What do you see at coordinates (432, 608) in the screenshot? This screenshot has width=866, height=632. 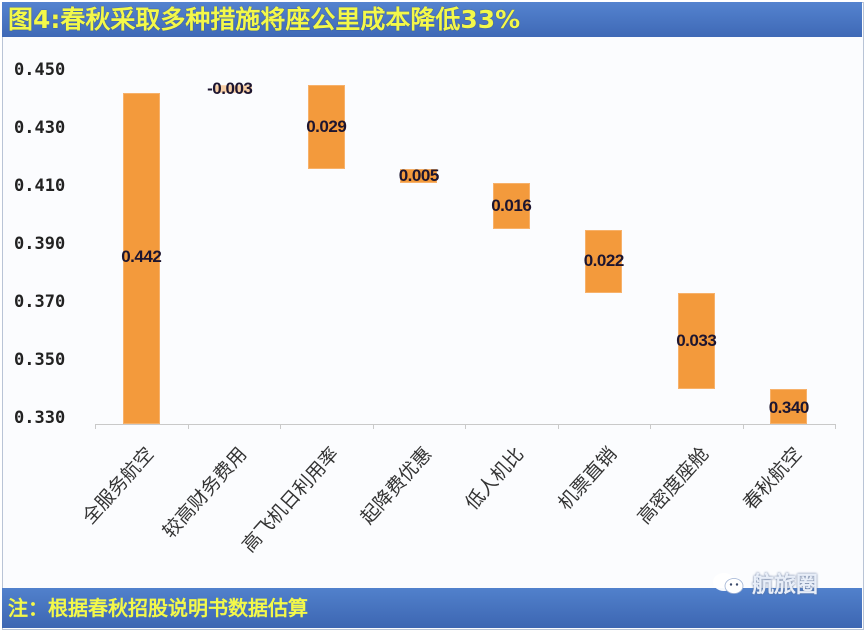 I see `chart-footer: 注：根据春秋招股说明书数据估算` at bounding box center [432, 608].